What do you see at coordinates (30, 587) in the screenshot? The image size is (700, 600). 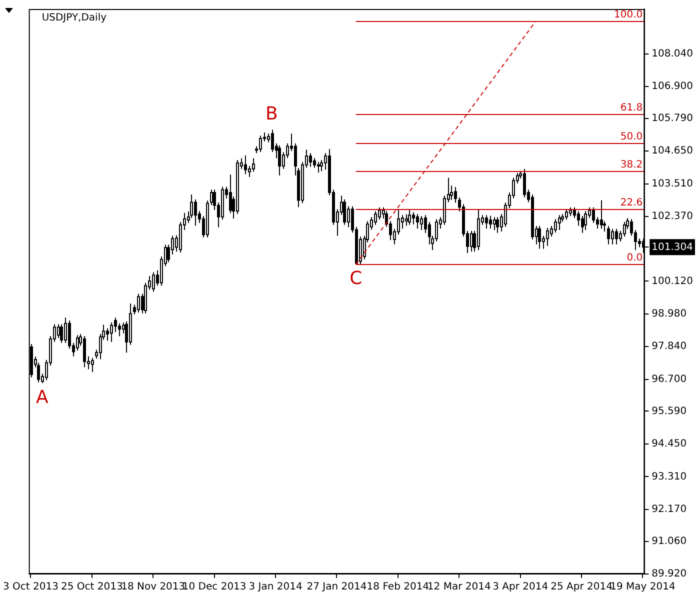 I see `x-tick-label: 3 Oct 2013` at bounding box center [30, 587].